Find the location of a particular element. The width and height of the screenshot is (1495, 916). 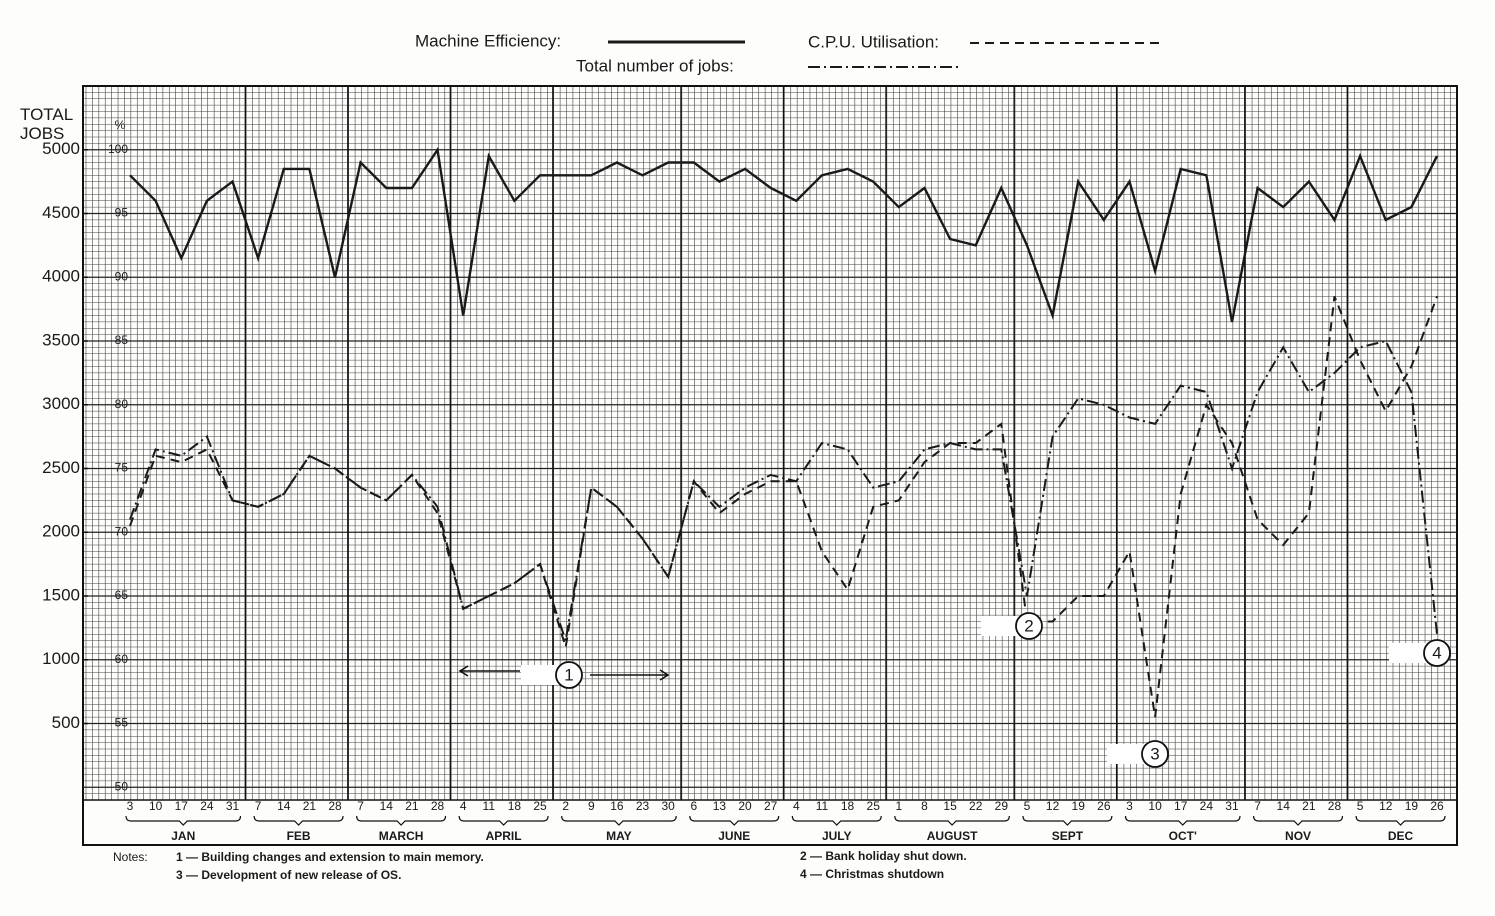

y2-tick-label: 1500 is located at coordinates (61, 594).